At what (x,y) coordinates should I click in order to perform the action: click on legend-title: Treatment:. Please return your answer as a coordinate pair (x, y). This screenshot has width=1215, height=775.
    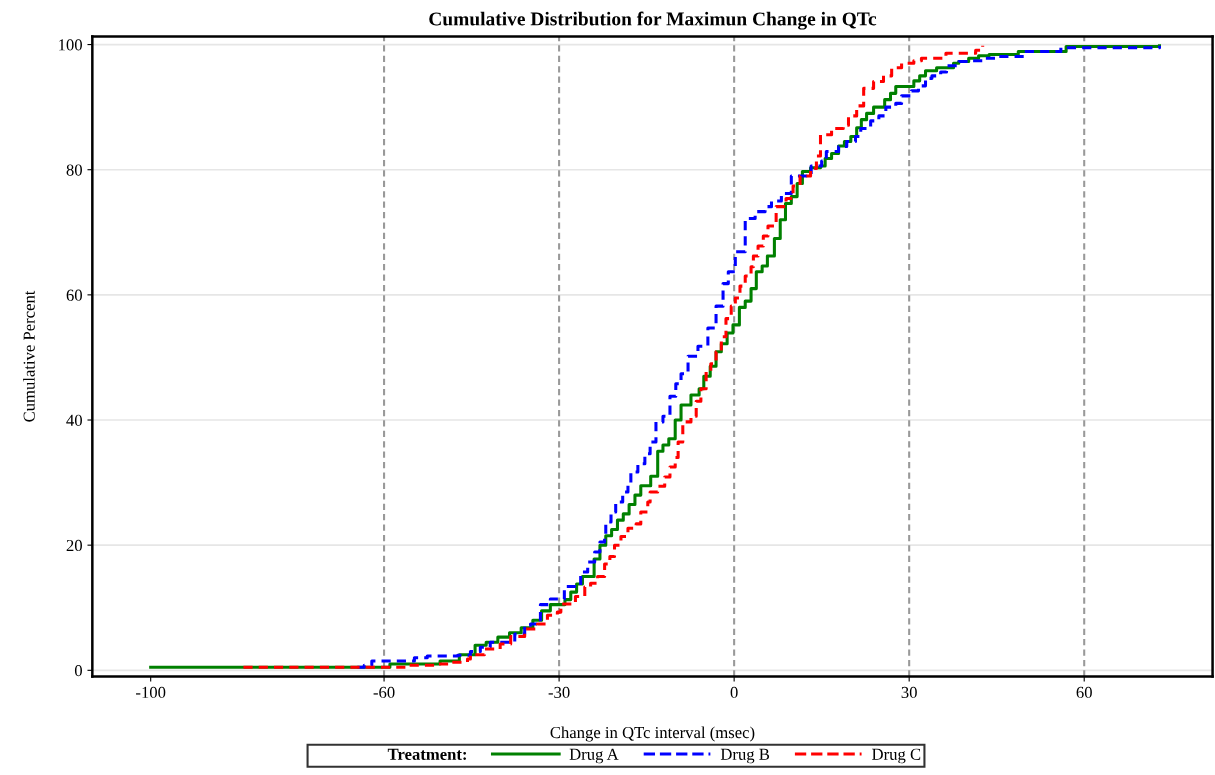
    Looking at the image, I should click on (426, 754).